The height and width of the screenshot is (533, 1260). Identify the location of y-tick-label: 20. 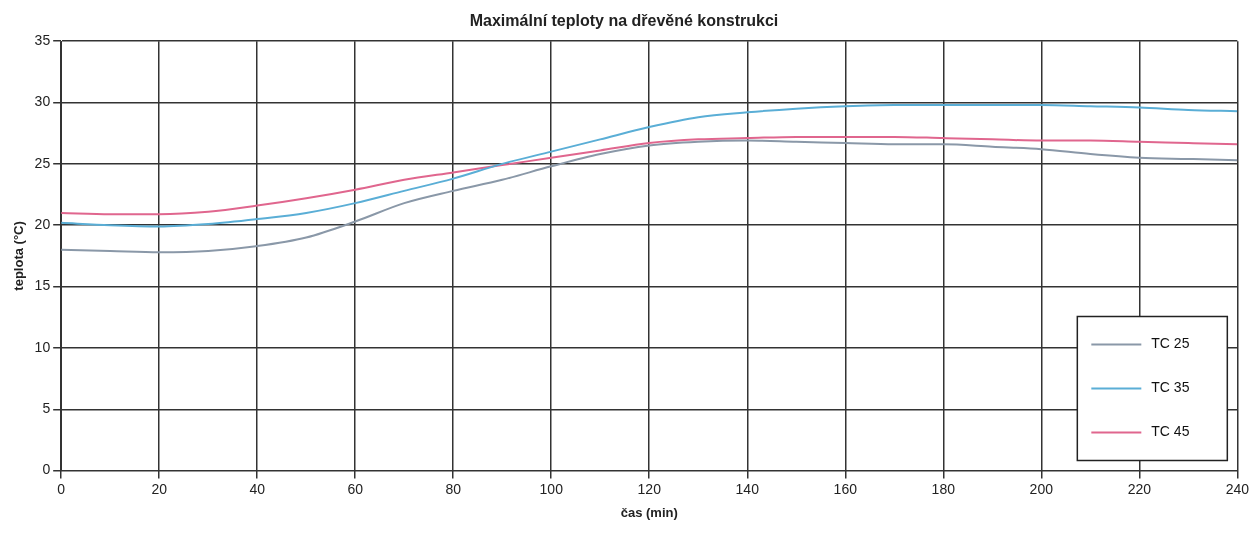
(42, 224).